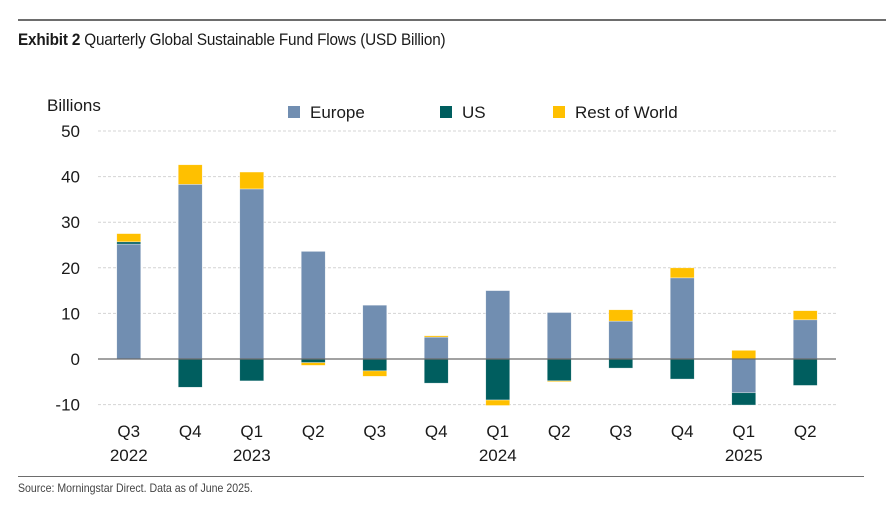 This screenshot has height=514, width=886. I want to click on bar-us-q3-2023, so click(375, 365).